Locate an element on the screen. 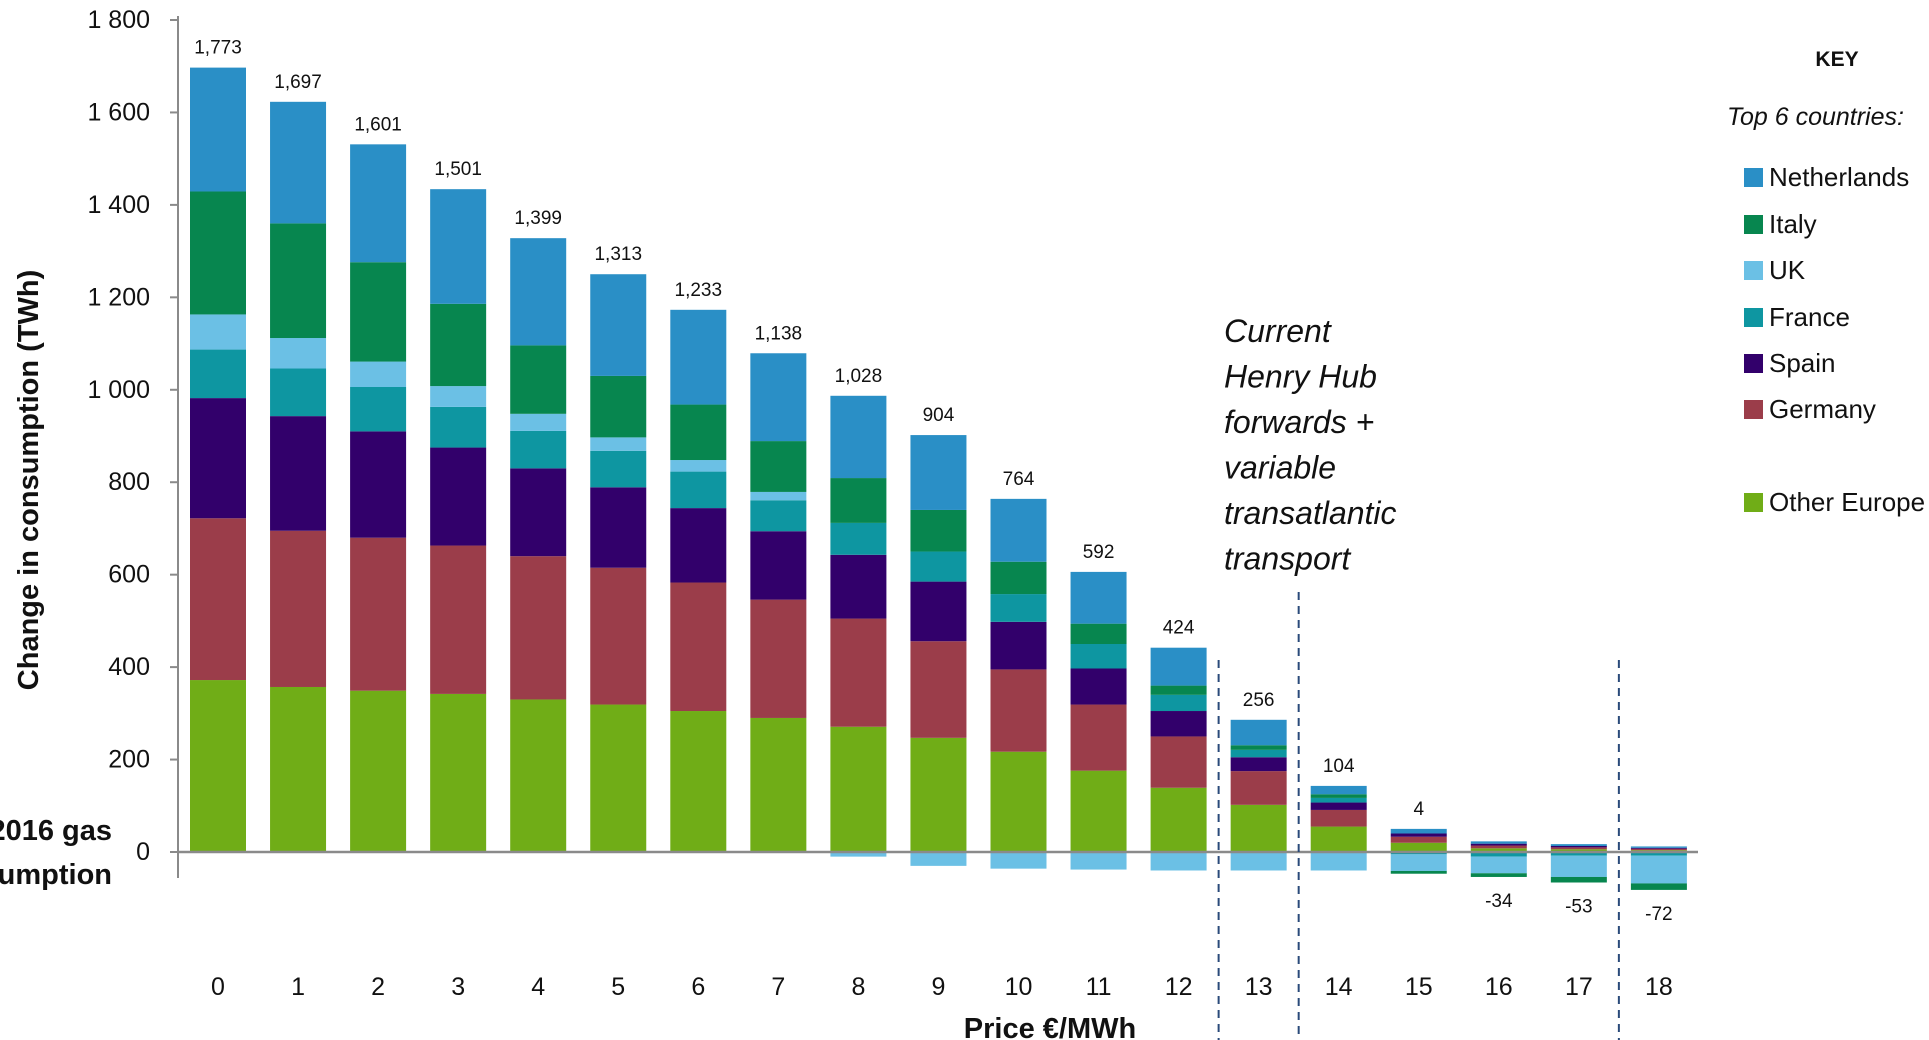 The height and width of the screenshot is (1040, 1929). data-label: 1,501 is located at coordinates (458, 169).